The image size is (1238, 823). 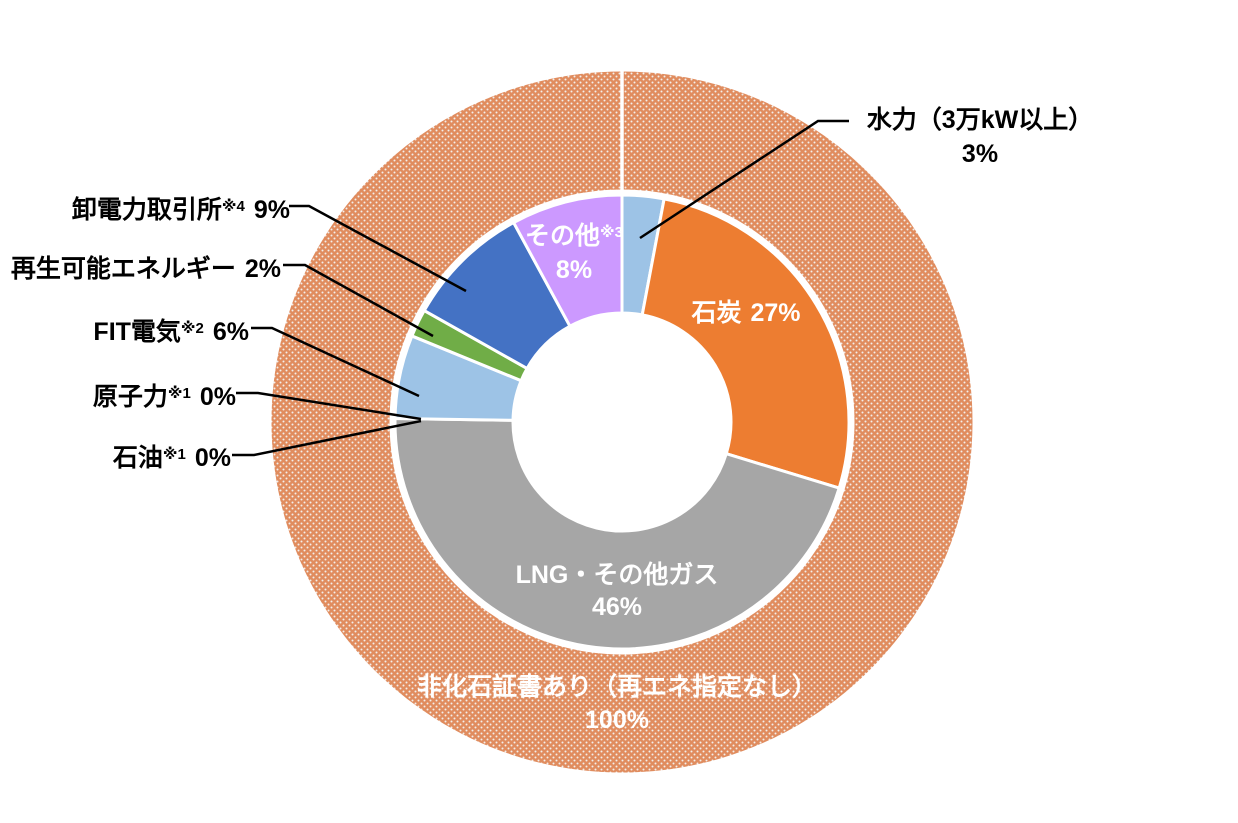 What do you see at coordinates (563, 236) in the screenshot?
I see `segment-label-other-text: その他` at bounding box center [563, 236].